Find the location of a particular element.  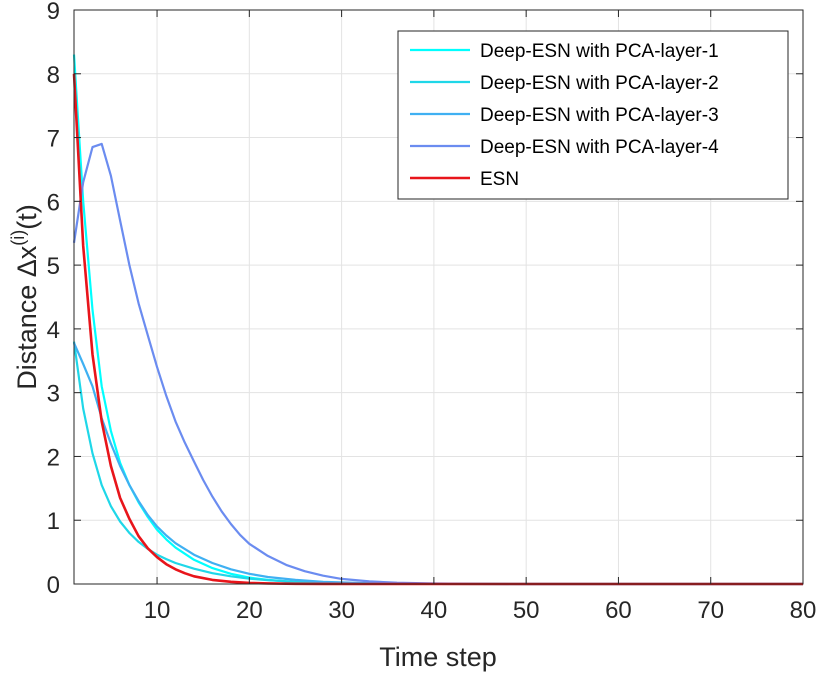

legend-item: Deep-ESN with PCA-layer-2 is located at coordinates (564, 83).